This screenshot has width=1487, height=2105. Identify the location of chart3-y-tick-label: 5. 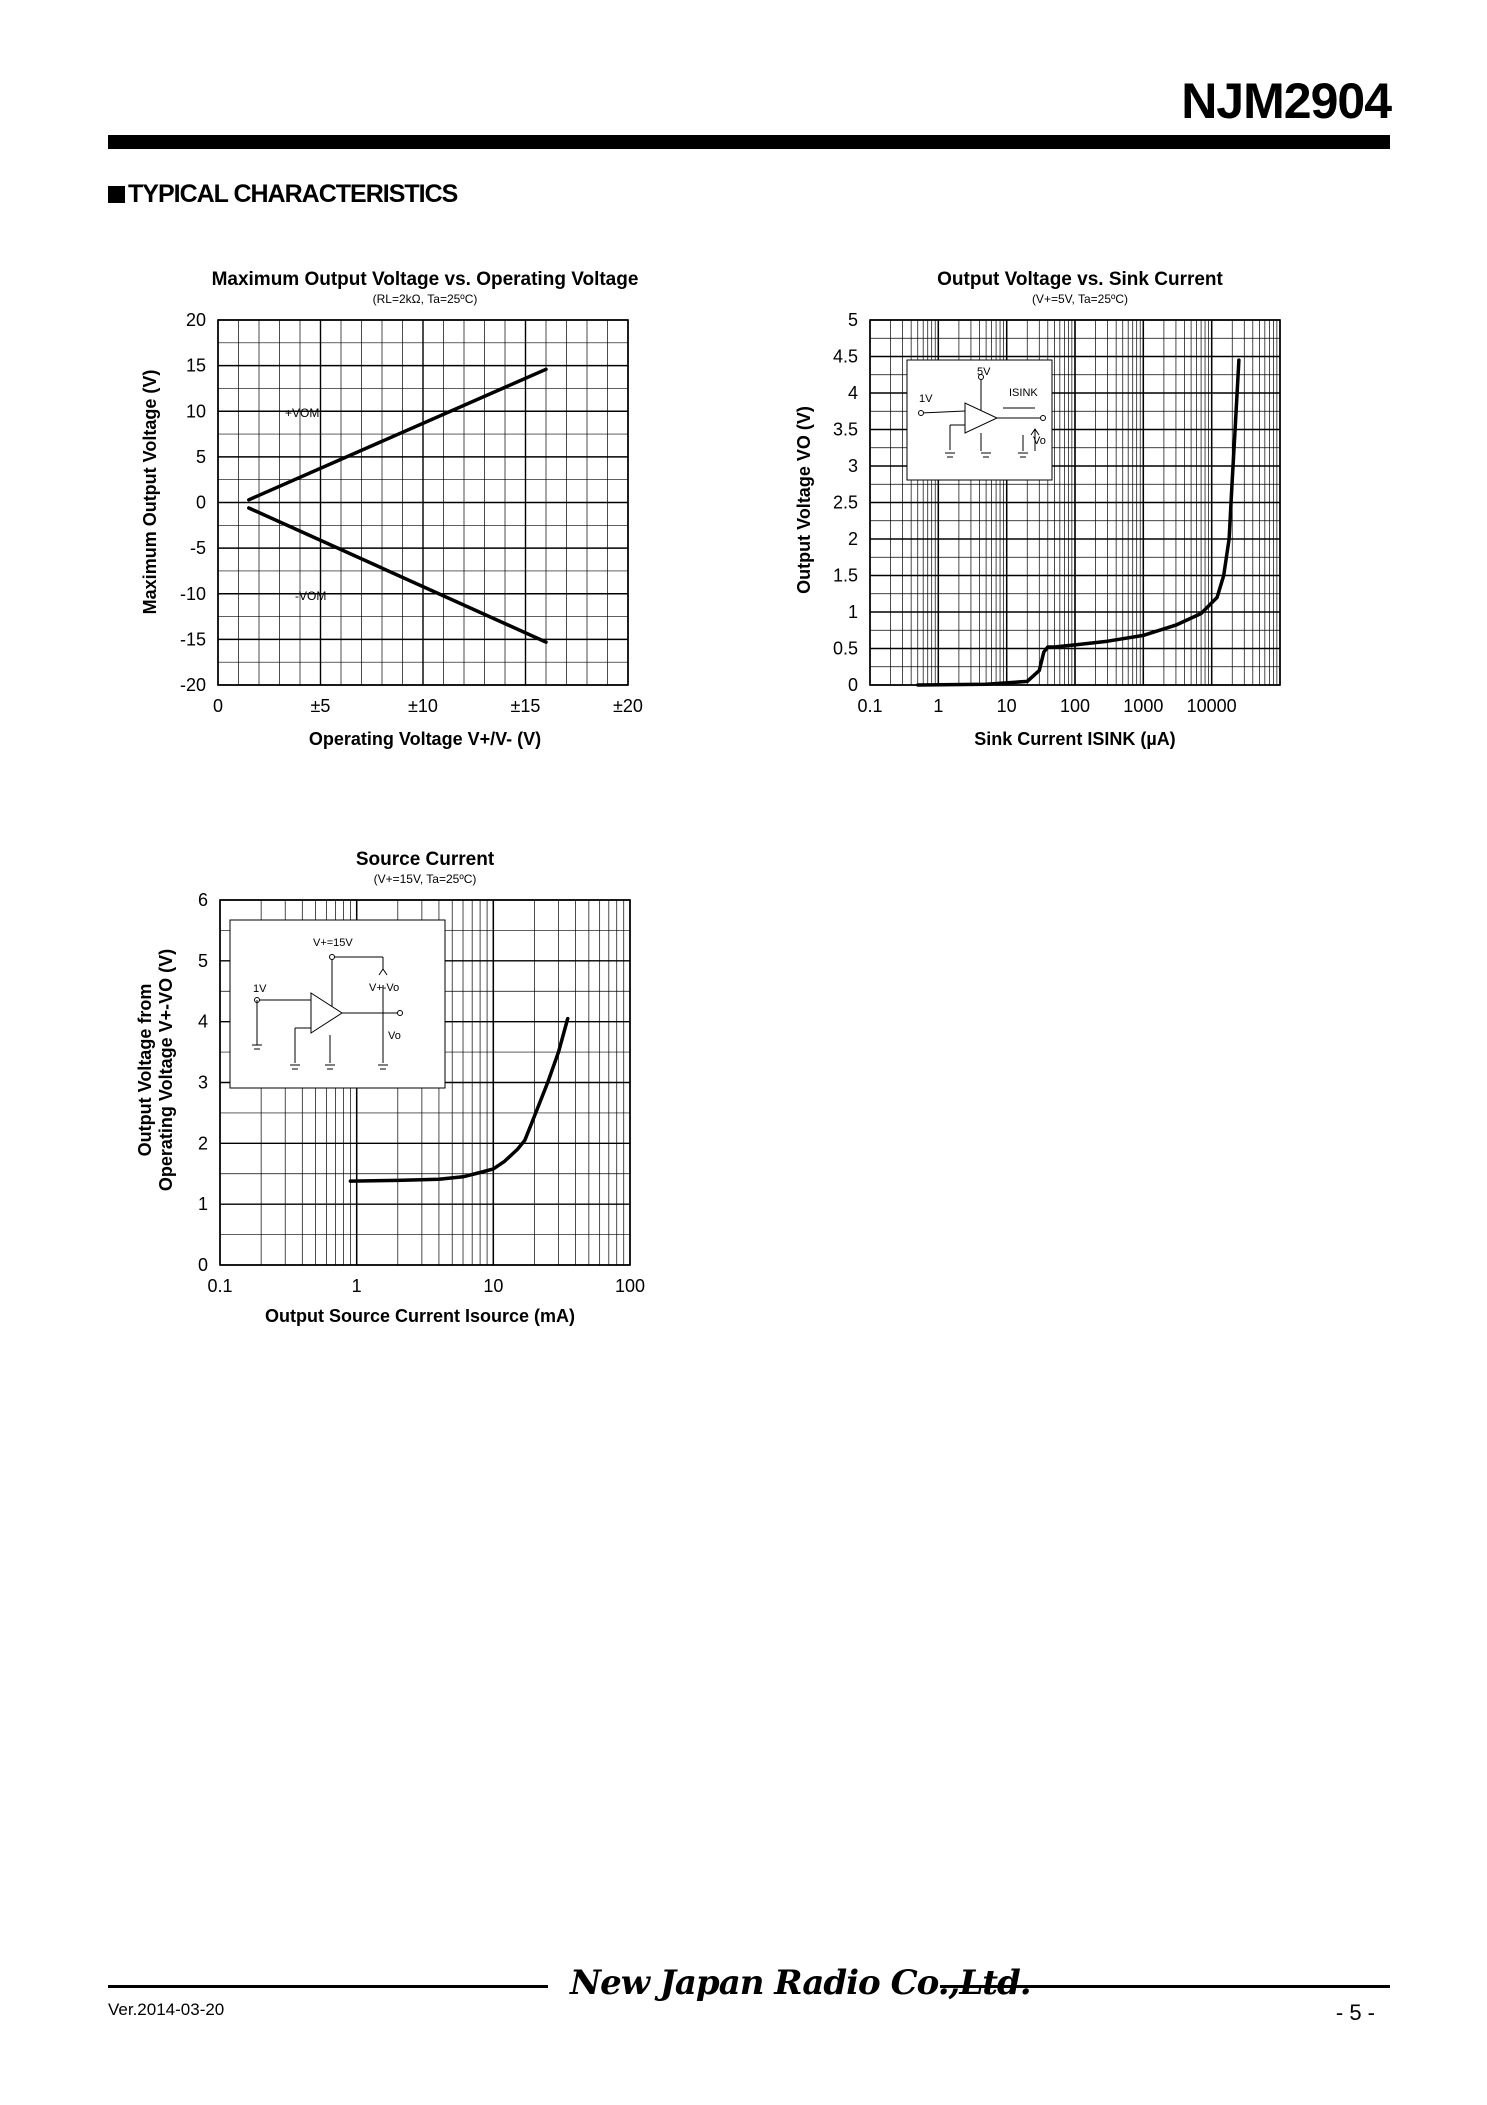
(203, 961).